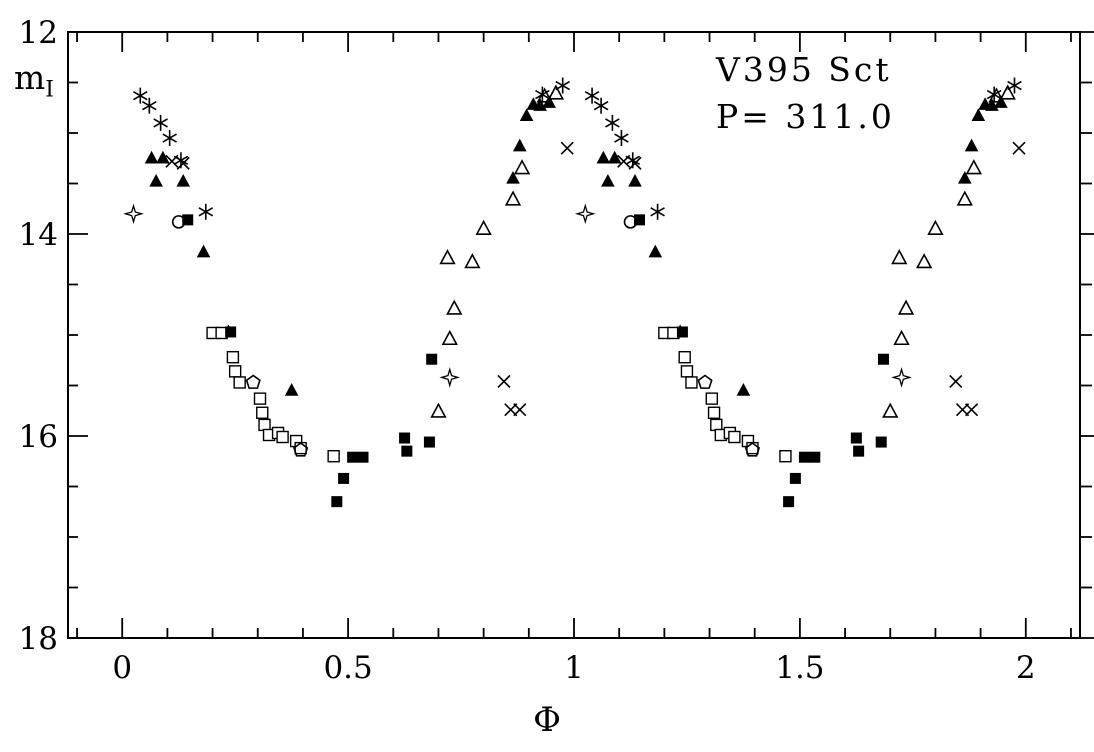 This screenshot has width=1094, height=752. Describe the element at coordinates (799, 668) in the screenshot. I see `x-tick-label: 1.5` at that location.